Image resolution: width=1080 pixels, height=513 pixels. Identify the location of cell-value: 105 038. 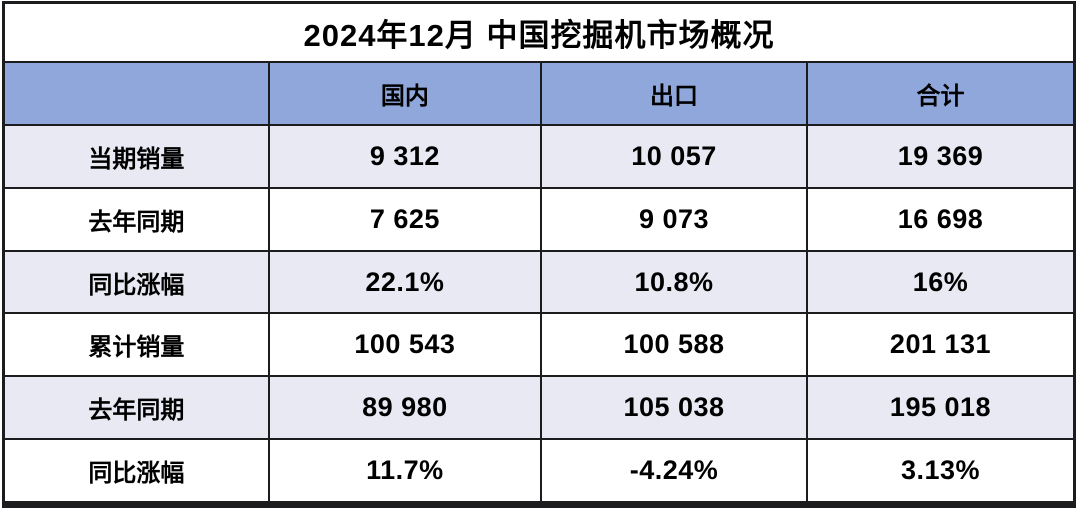
(673, 408).